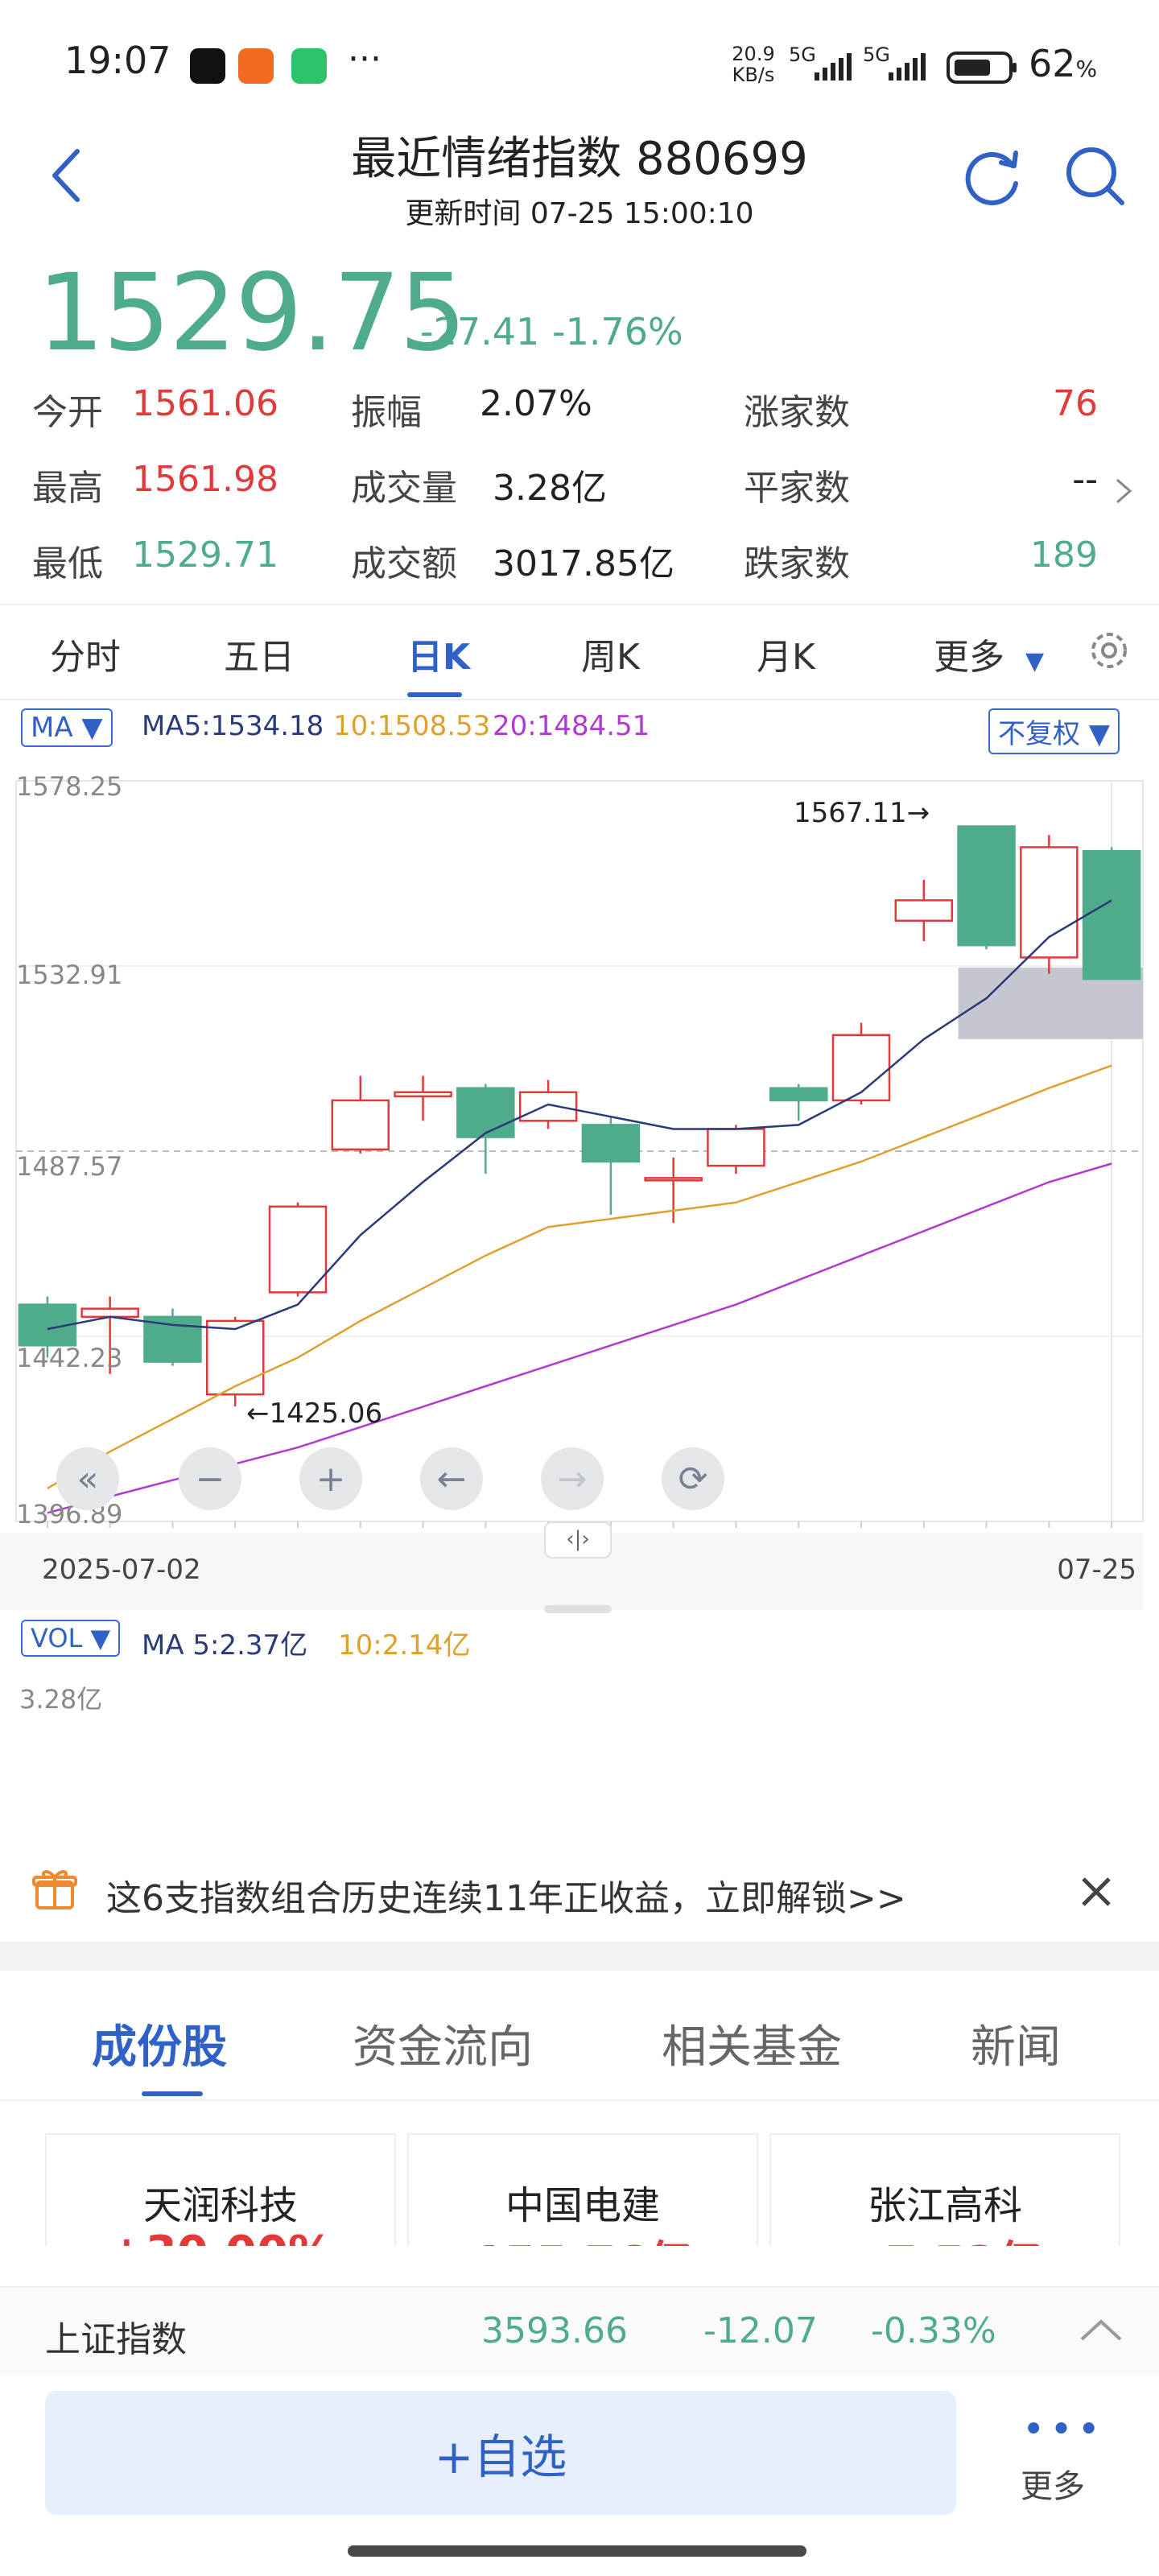  I want to click on max-price-label: 1567.11→, so click(862, 813).